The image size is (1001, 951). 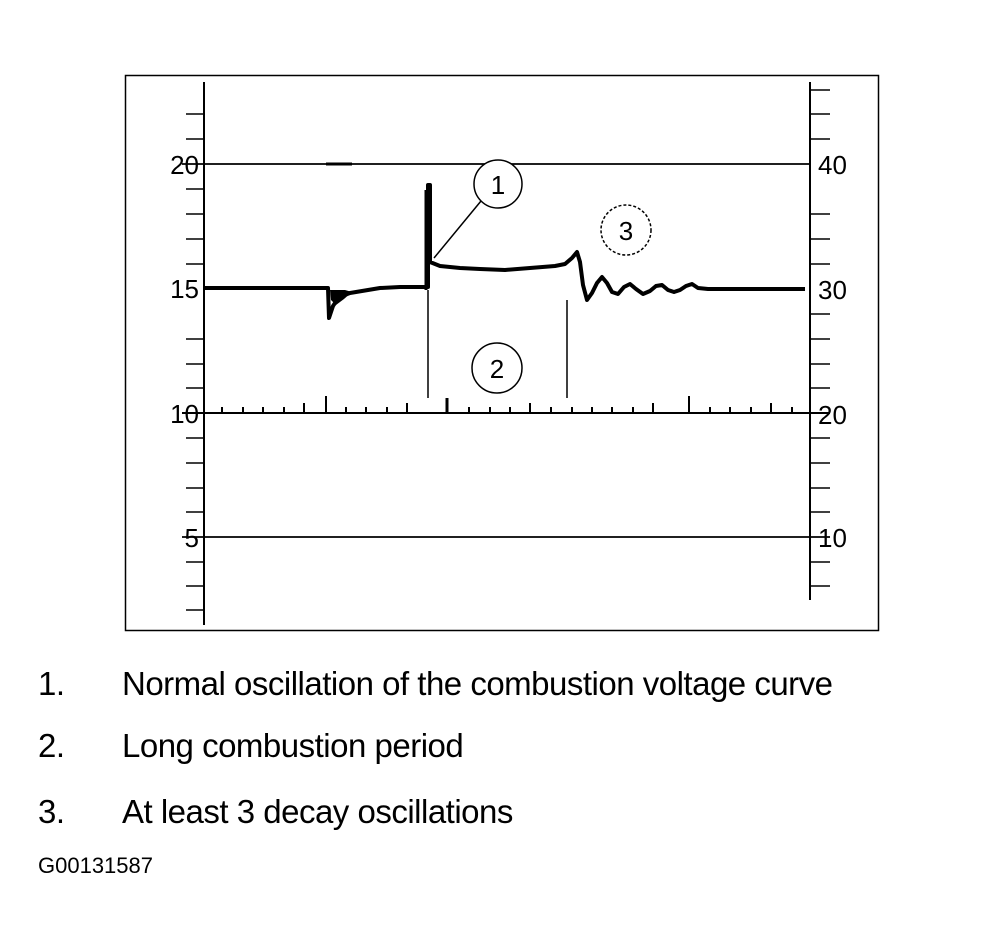 I want to click on right-axis-label-40: 40, so click(x=832, y=165).